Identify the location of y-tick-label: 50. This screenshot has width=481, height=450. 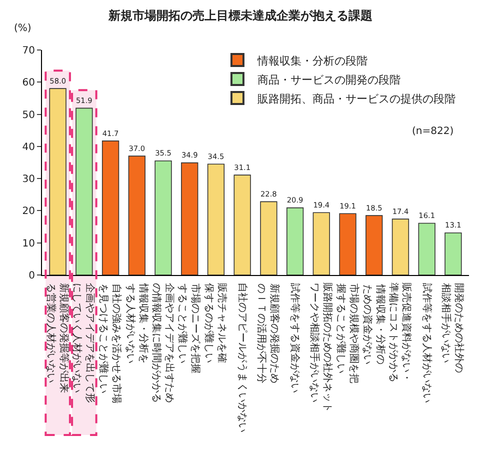
(28, 115).